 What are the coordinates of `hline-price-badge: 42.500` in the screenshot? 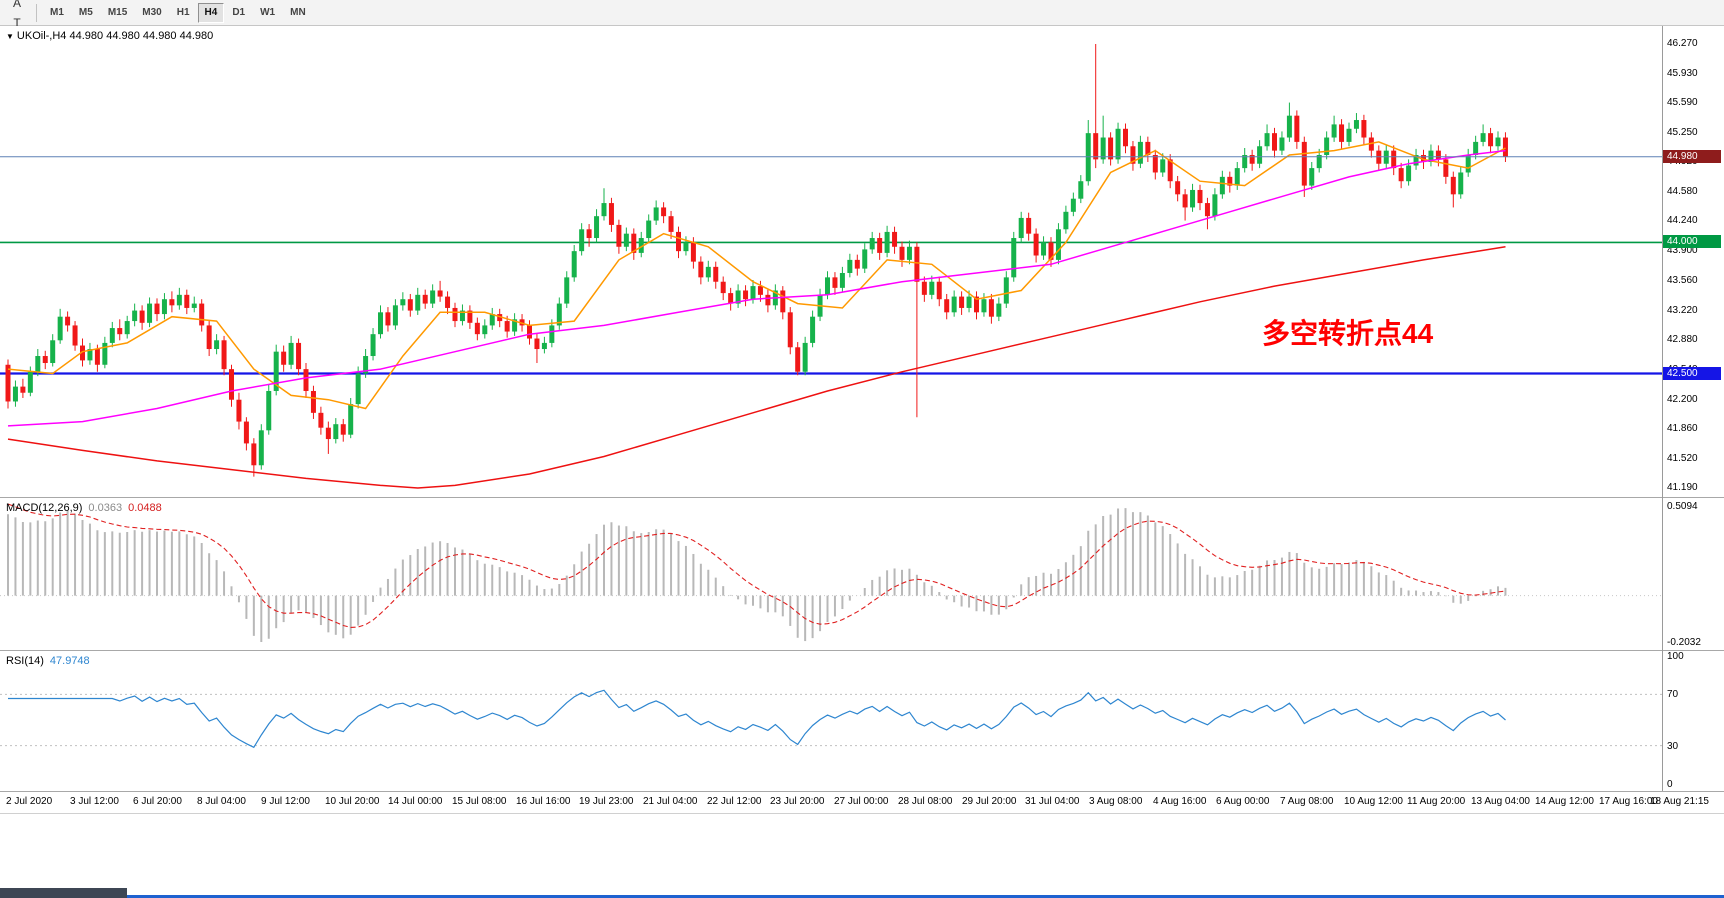 It's located at (1692, 373).